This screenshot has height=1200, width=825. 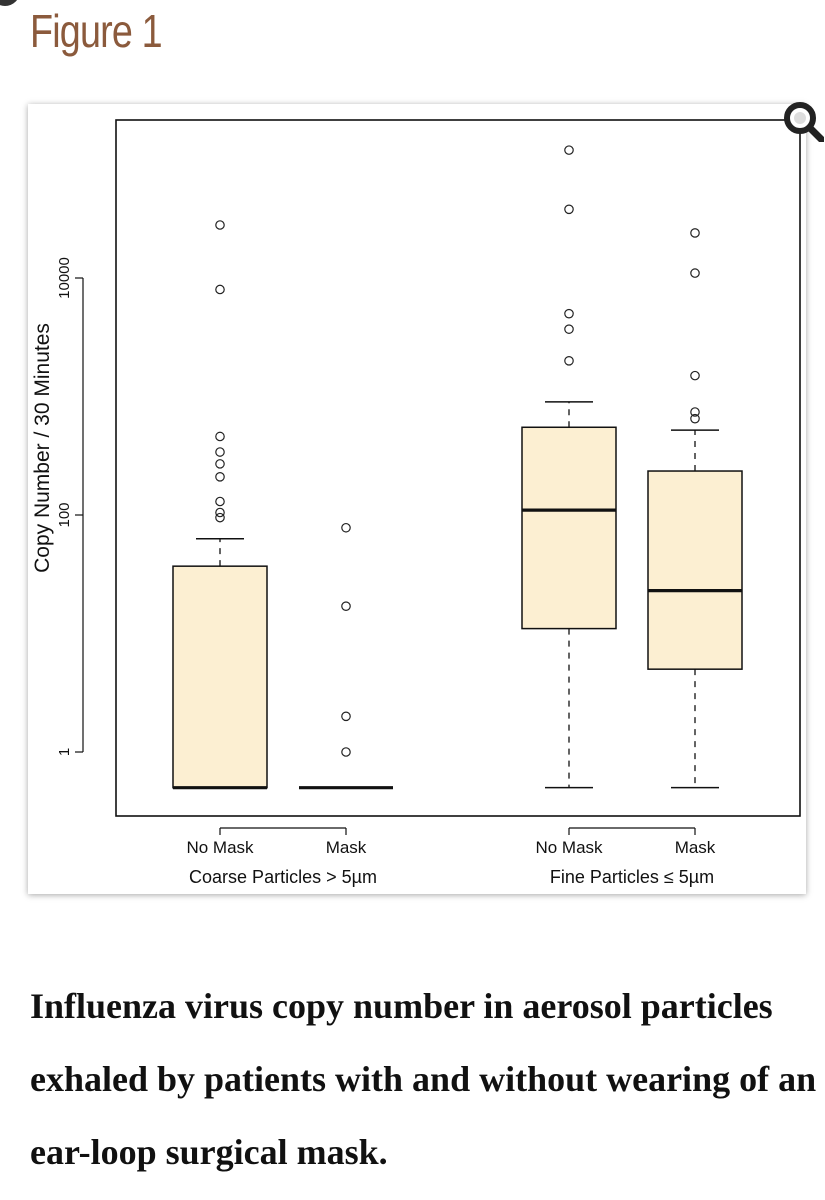 I want to click on y-axis-label: Copy Number / 30 Minutes, so click(x=42, y=448).